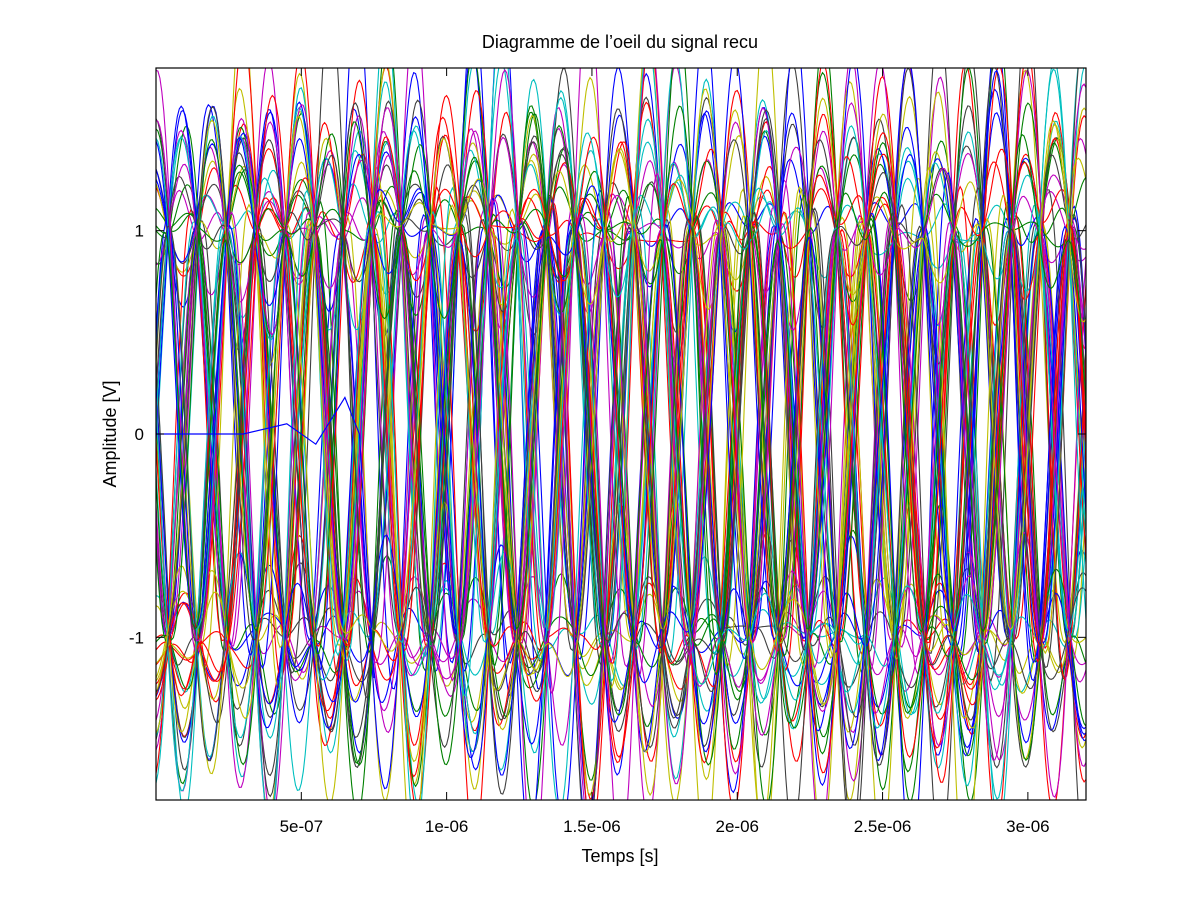  What do you see at coordinates (1027, 826) in the screenshot?
I see `x-tick-label: 3e-06` at bounding box center [1027, 826].